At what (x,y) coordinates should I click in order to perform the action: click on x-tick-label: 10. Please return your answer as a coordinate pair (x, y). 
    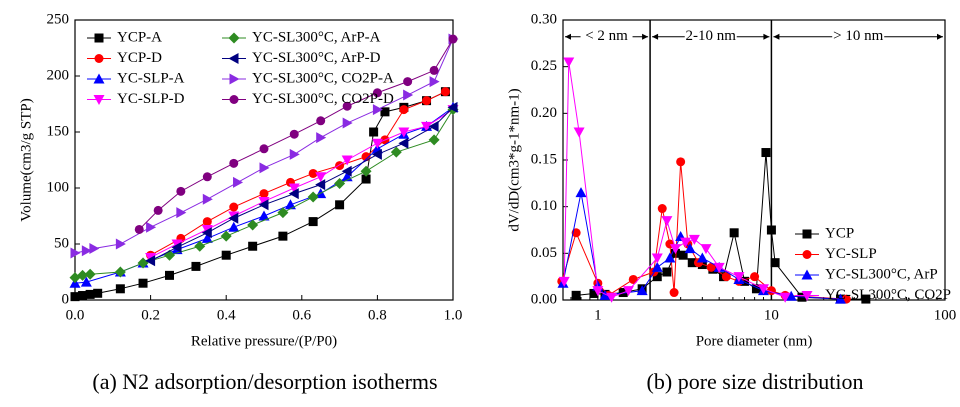
    Looking at the image, I should click on (771, 315).